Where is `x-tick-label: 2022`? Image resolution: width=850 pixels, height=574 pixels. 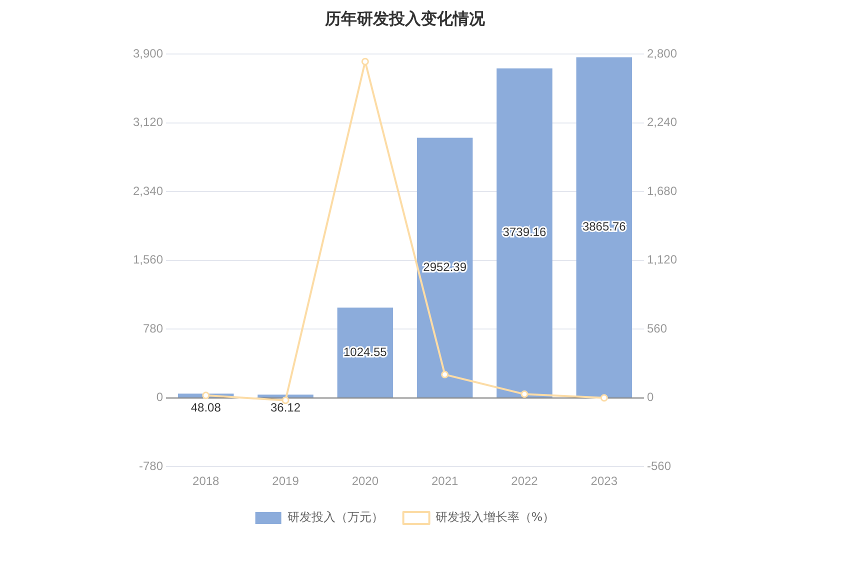 x-tick-label: 2022 is located at coordinates (524, 481).